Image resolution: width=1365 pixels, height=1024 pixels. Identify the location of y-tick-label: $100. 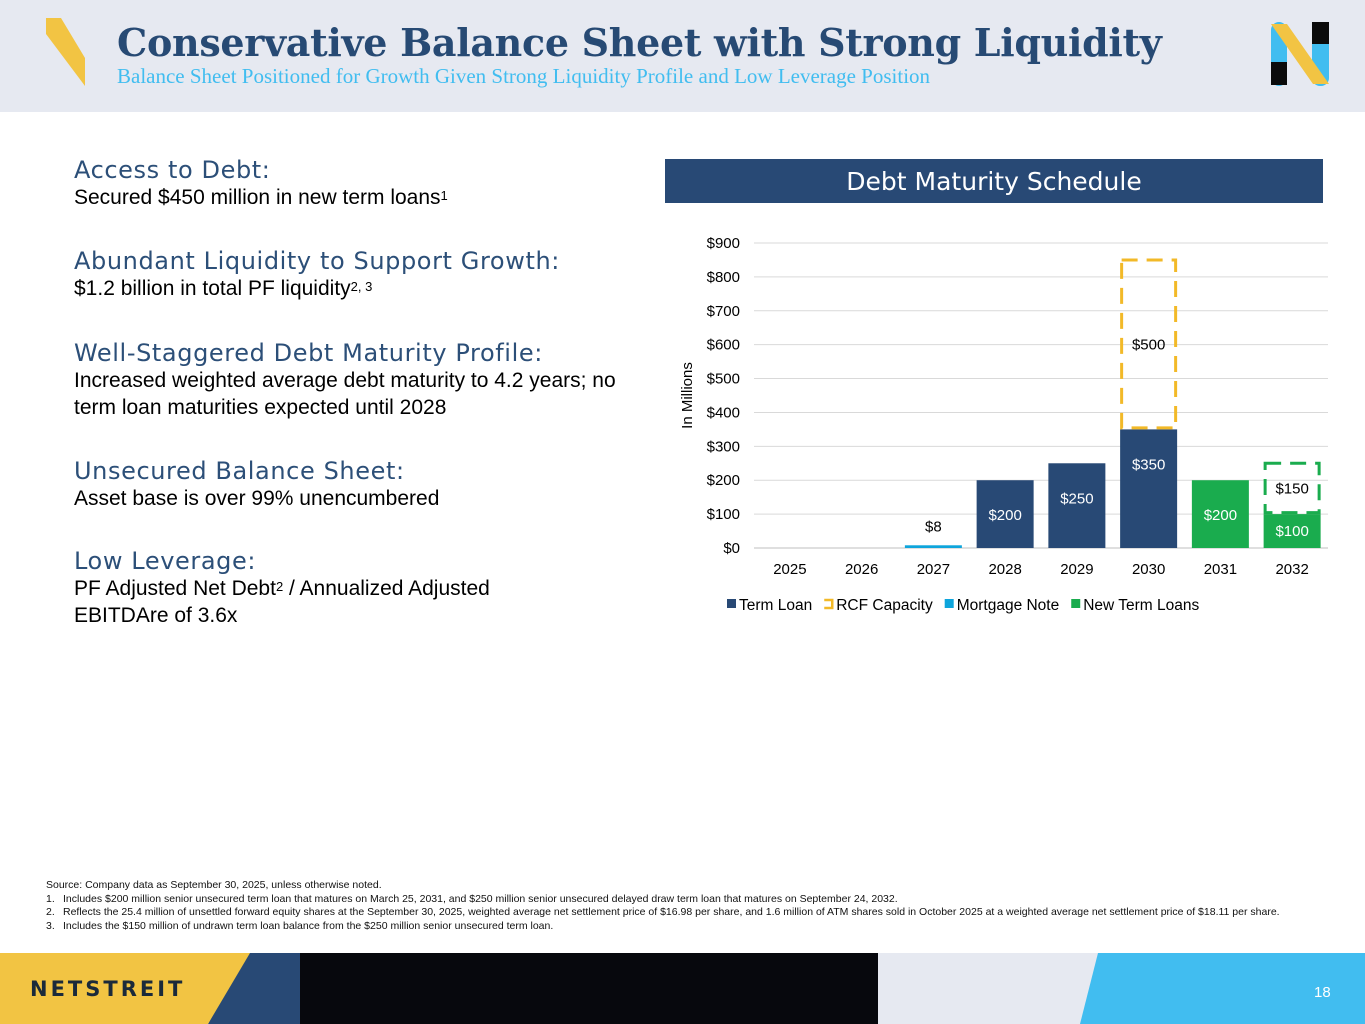
(723, 514).